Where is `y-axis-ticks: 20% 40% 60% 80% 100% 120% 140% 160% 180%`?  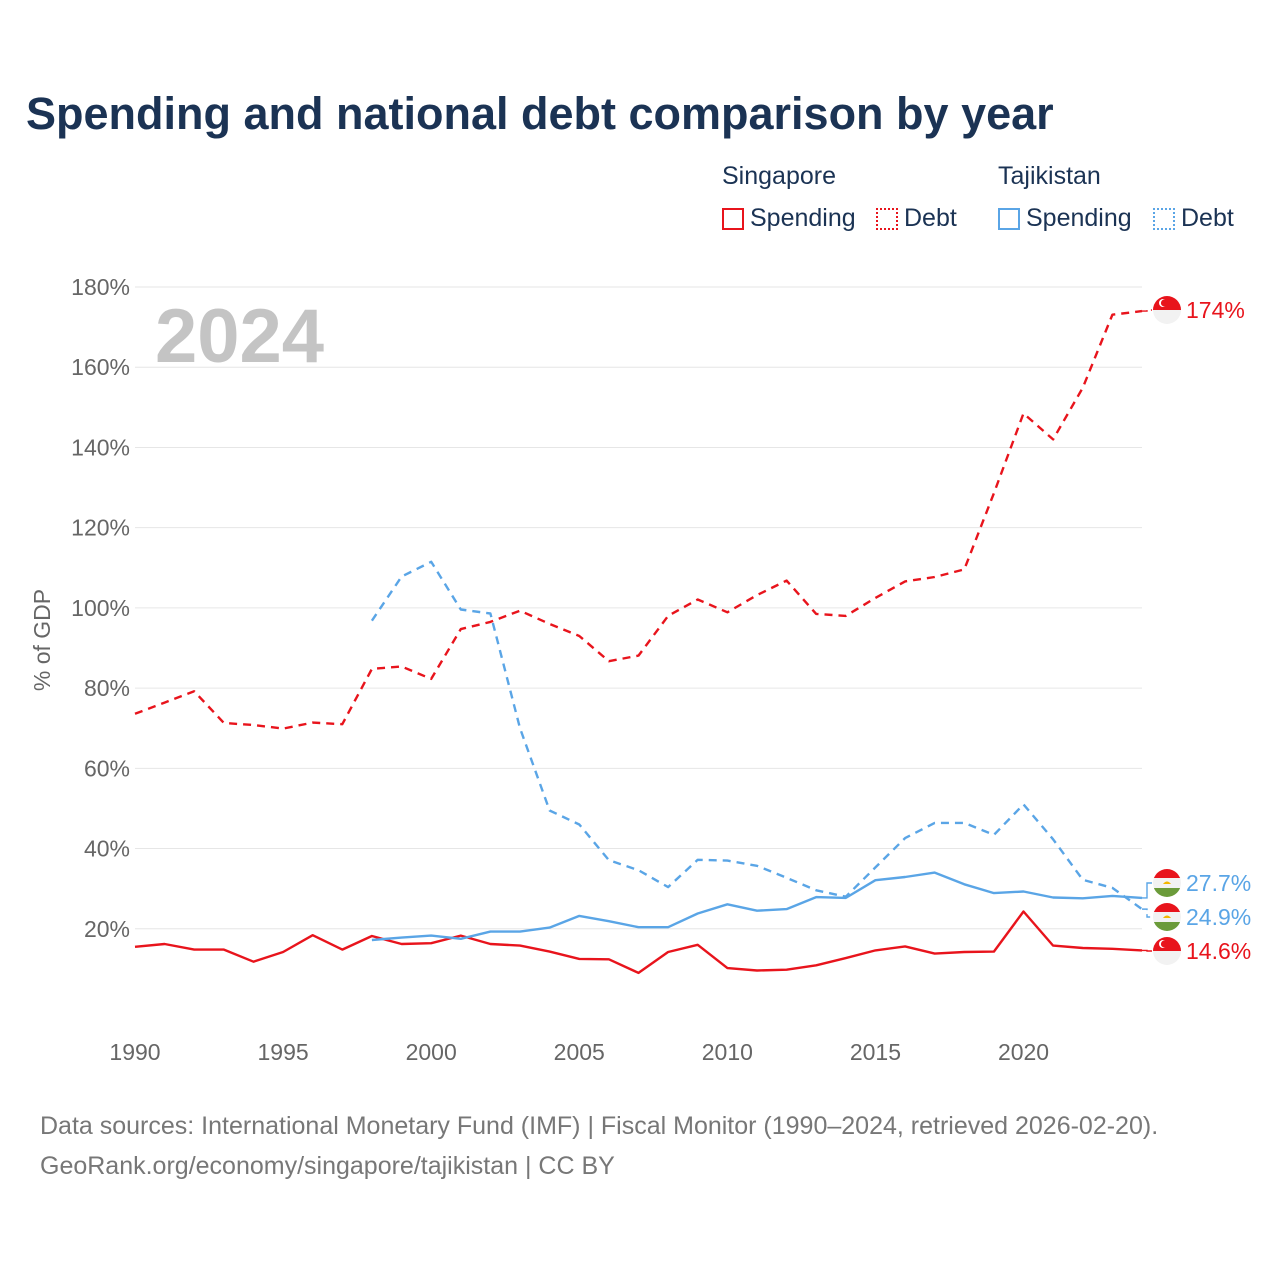
y-axis-ticks: 20% 40% 60% 80% 100% 120% 140% 160% 180% is located at coordinates (100, 608).